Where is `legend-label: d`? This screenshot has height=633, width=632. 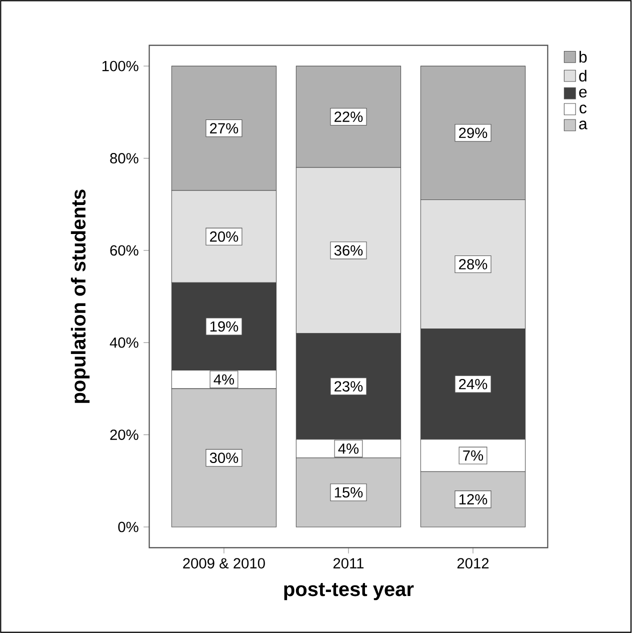 legend-label: d is located at coordinates (583, 76).